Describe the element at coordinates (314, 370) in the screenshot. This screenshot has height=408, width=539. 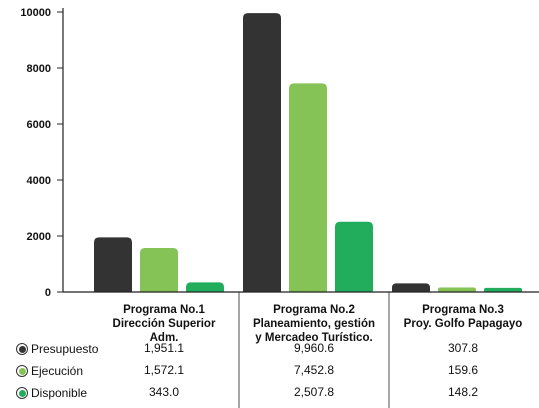
I see `table-cell-ejecución-2: 7,452.8` at that location.